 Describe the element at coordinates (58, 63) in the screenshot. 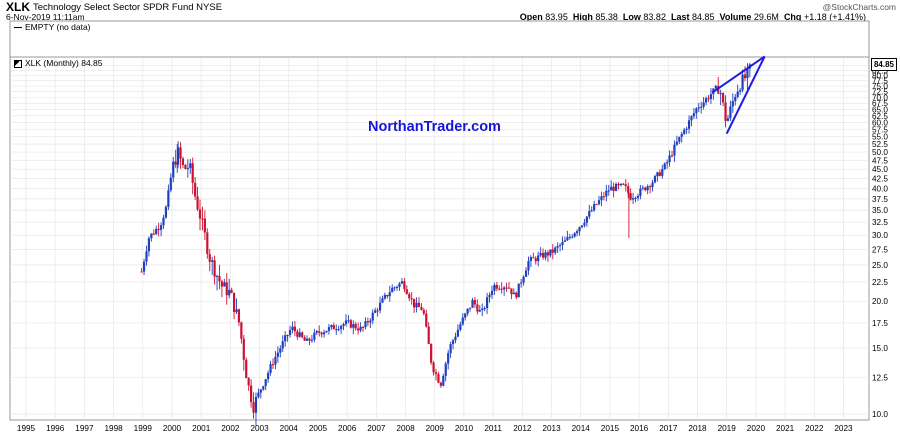

I see `main-panel-label: XLK (Monthly) 84.85` at that location.